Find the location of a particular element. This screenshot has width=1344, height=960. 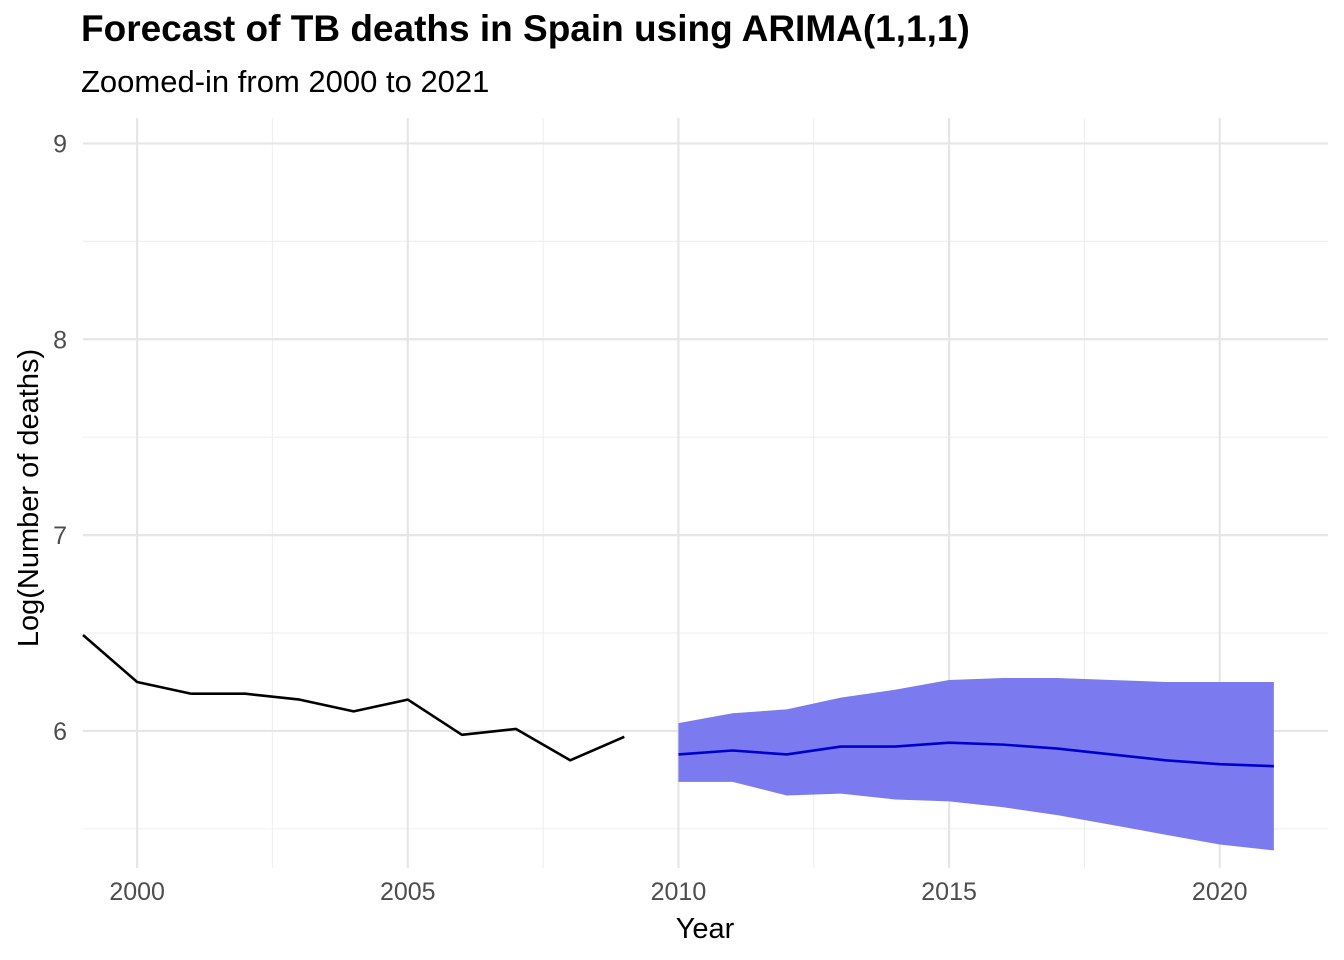

line-layer is located at coordinates (678, 700).